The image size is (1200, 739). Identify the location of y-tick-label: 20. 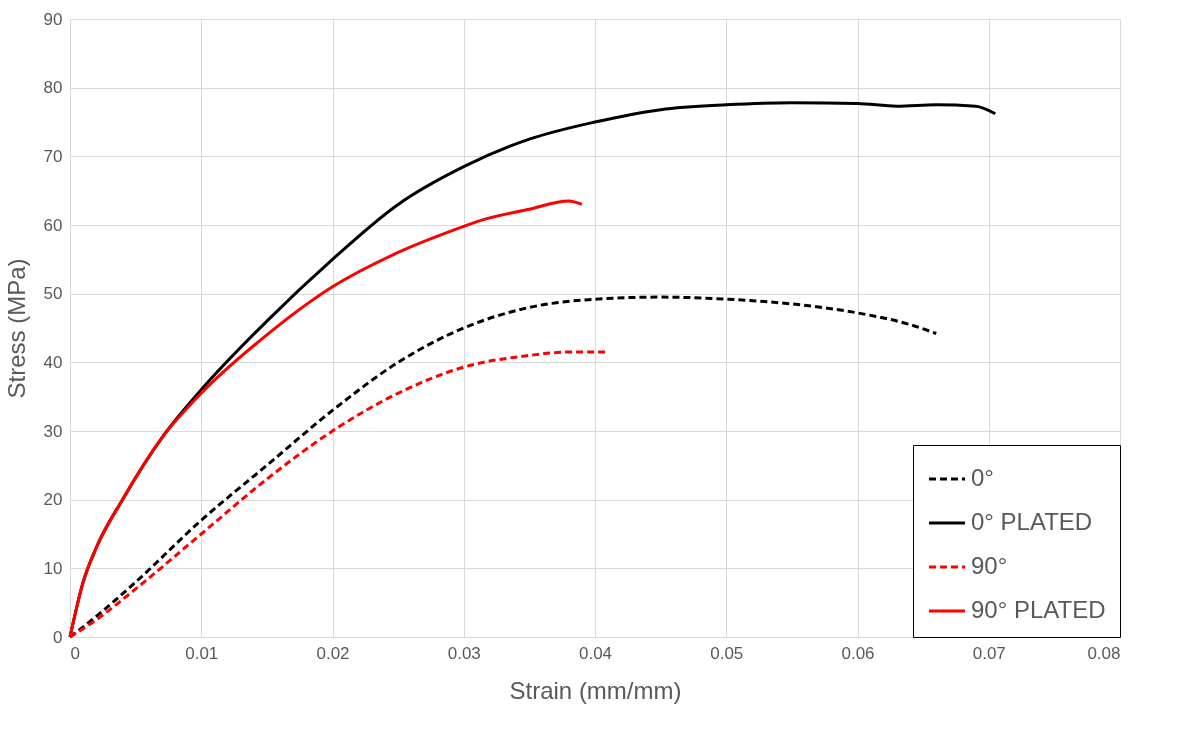
(53, 500).